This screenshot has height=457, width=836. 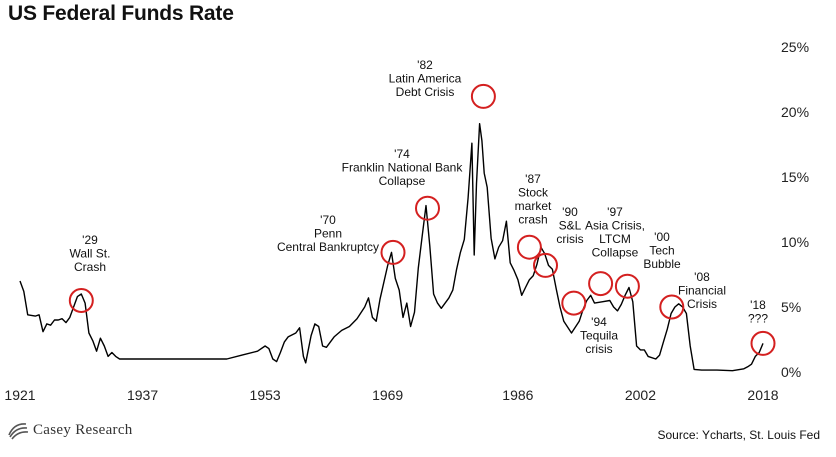 What do you see at coordinates (791, 372) in the screenshot?
I see `y-tick-label: 0%` at bounding box center [791, 372].